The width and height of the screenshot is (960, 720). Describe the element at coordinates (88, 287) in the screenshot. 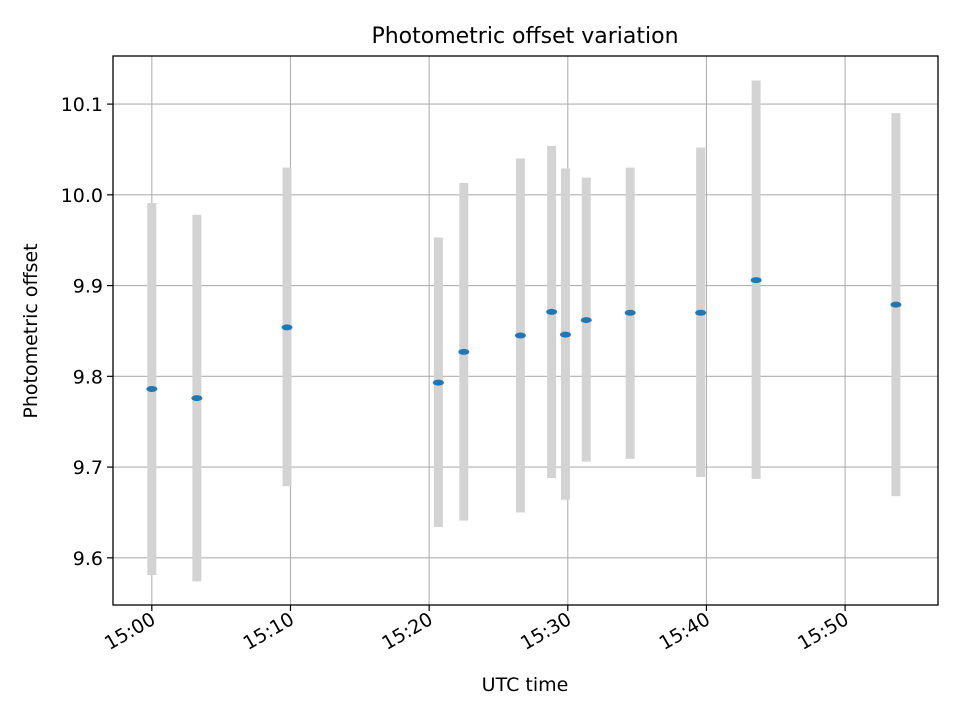

I see `y-tick-label: 9.9` at that location.